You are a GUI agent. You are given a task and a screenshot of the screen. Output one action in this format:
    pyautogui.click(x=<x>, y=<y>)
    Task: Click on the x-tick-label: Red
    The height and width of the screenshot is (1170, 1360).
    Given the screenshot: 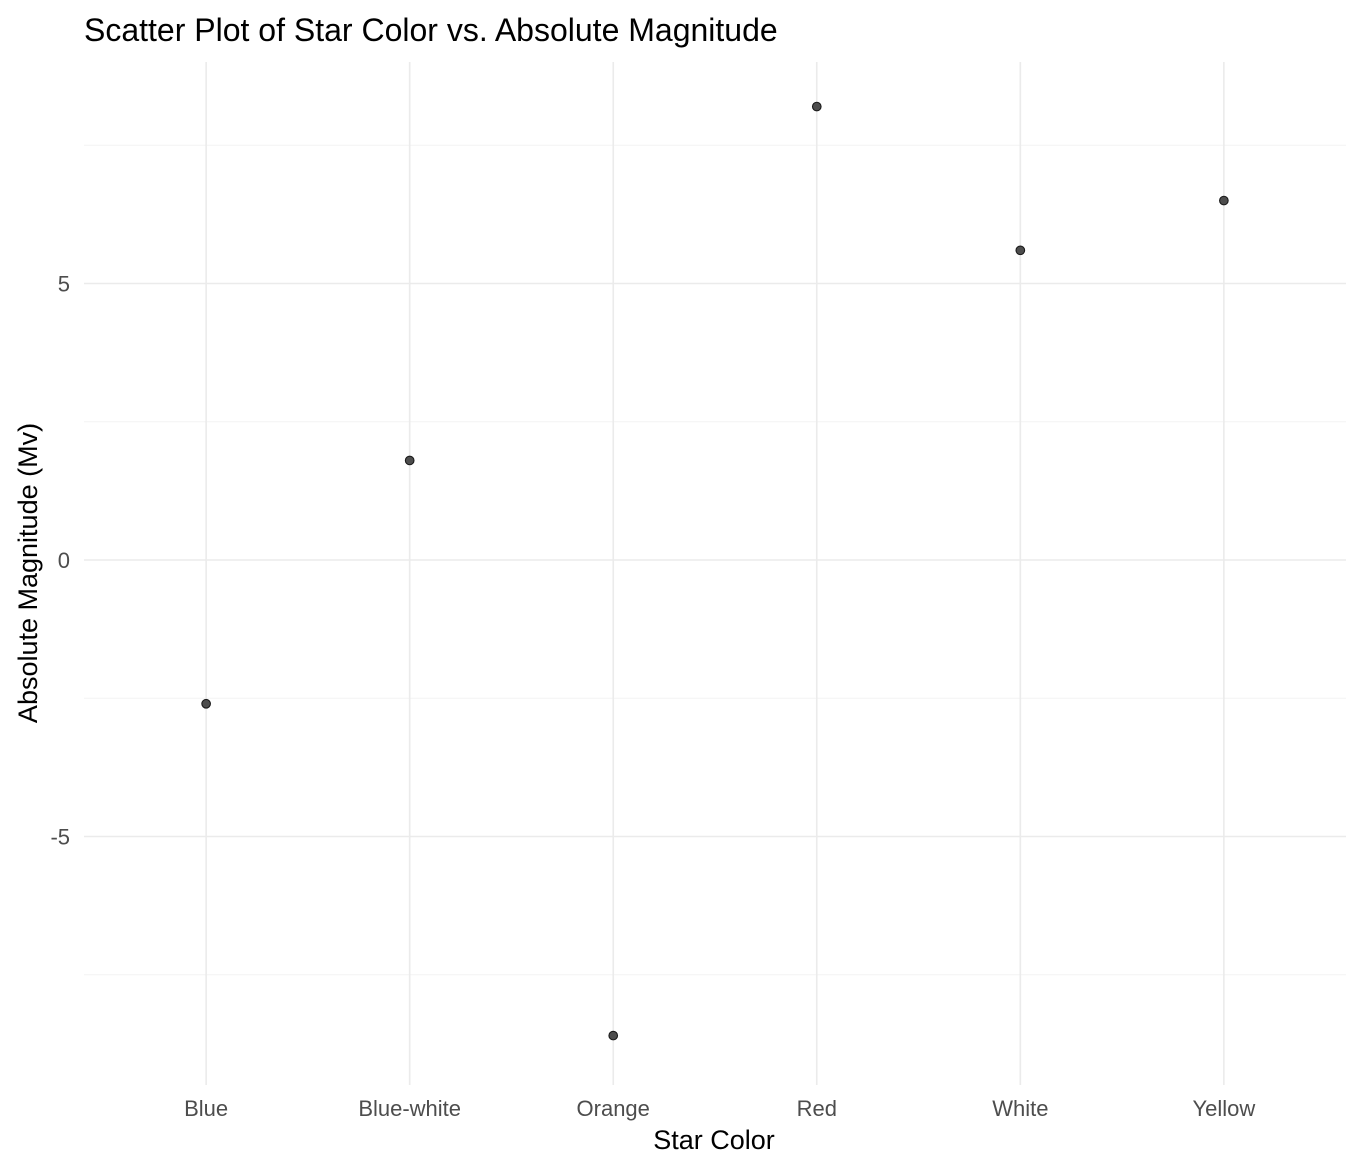 What is the action you would take?
    pyautogui.click(x=817, y=1108)
    